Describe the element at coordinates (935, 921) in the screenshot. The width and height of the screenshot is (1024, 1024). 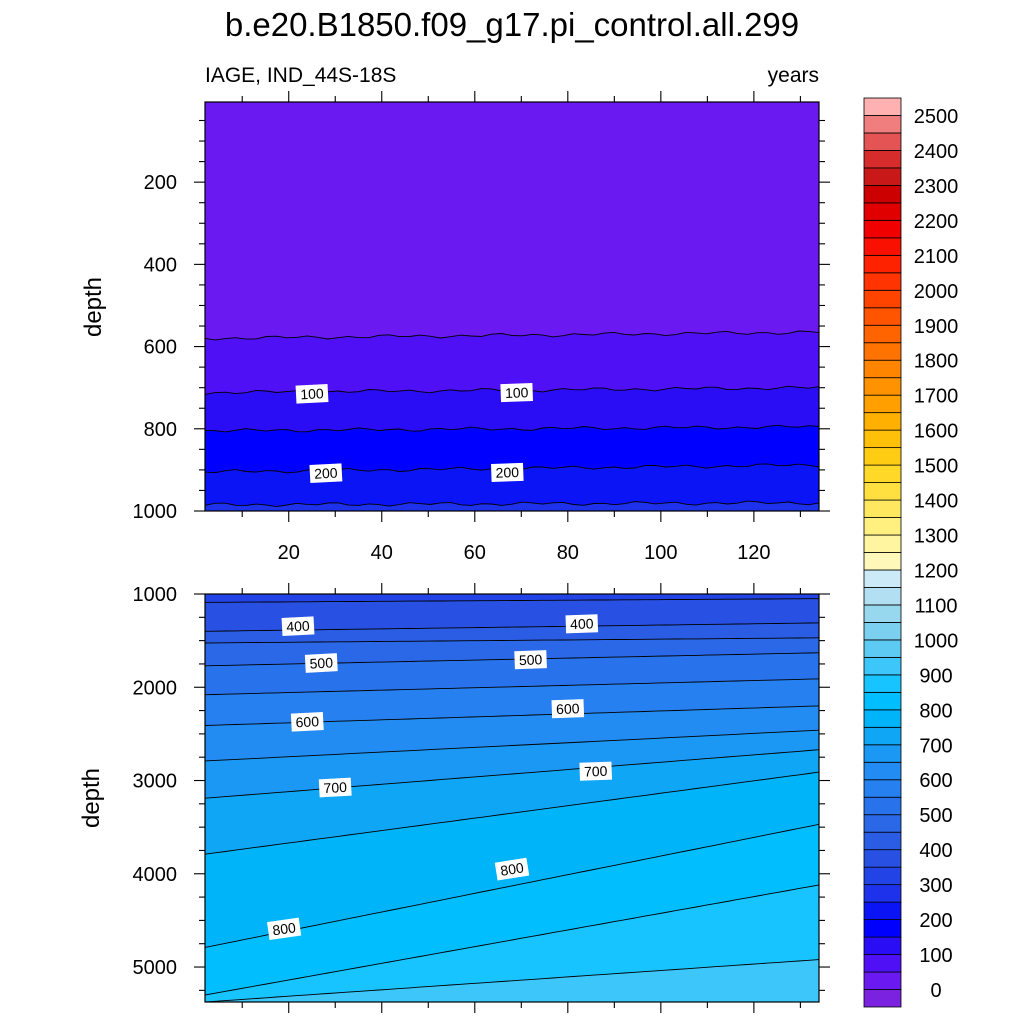
I see `colorbar-label: 200` at that location.